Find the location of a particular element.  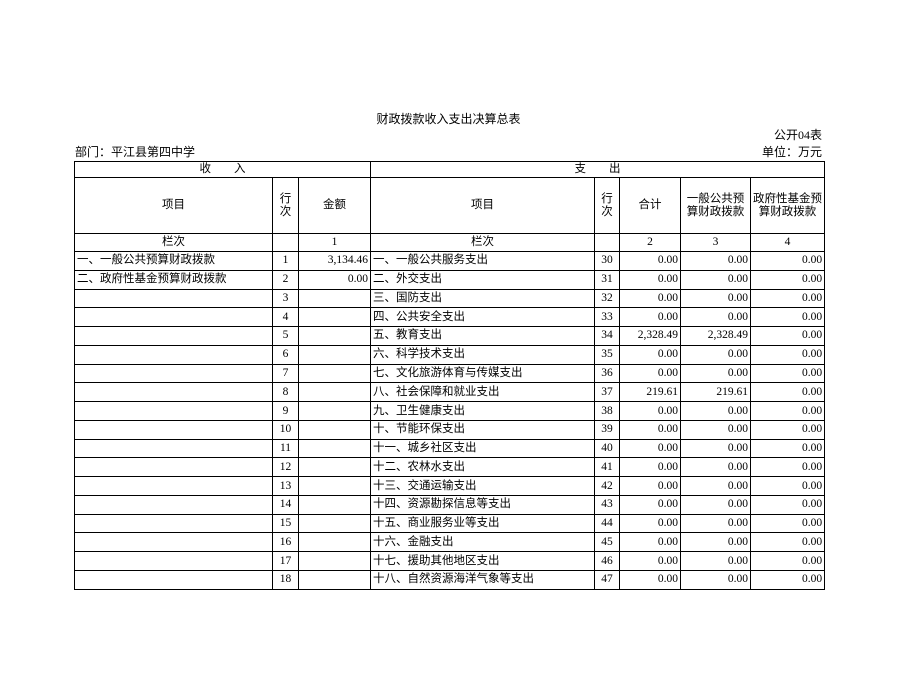

data-row: 14 十四、资源勘探信息等支出 43 0.00 0.00 0.00 is located at coordinates (450, 504).